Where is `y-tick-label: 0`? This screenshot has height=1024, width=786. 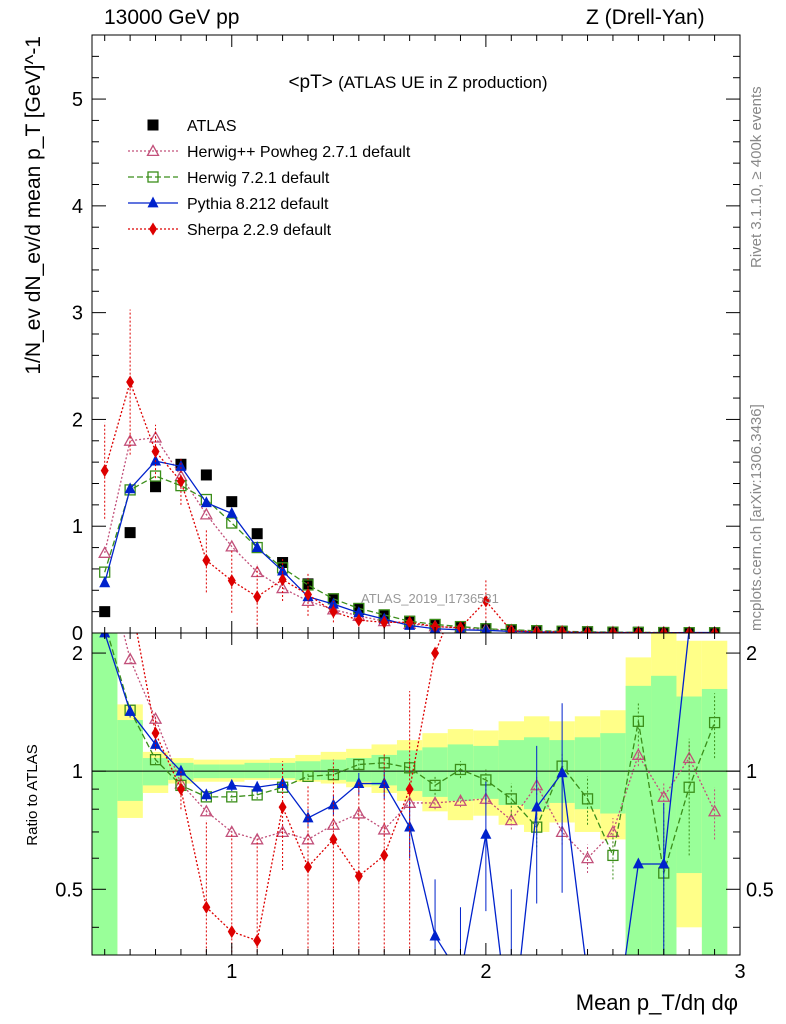 y-tick-label: 0 is located at coordinates (77, 634).